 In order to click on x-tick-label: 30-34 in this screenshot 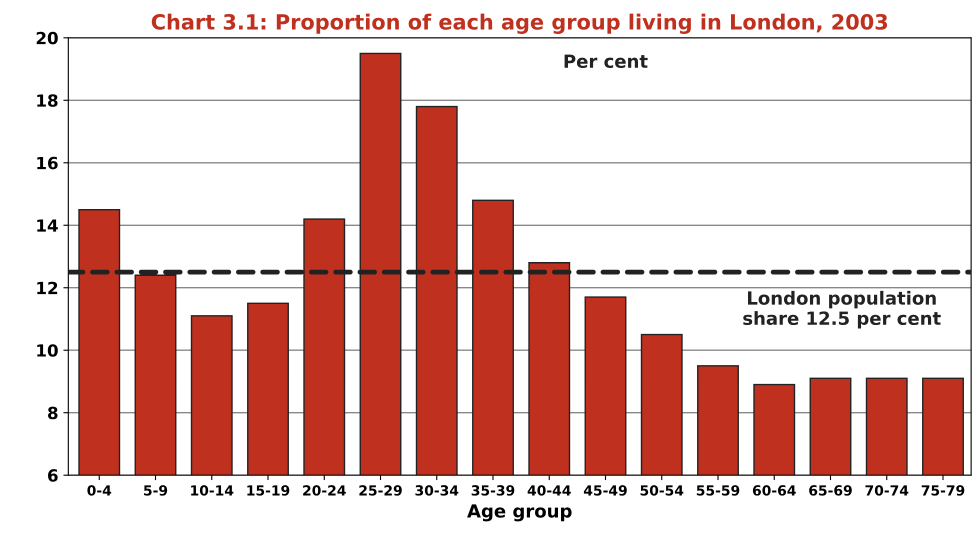, I will do `click(436, 490)`.